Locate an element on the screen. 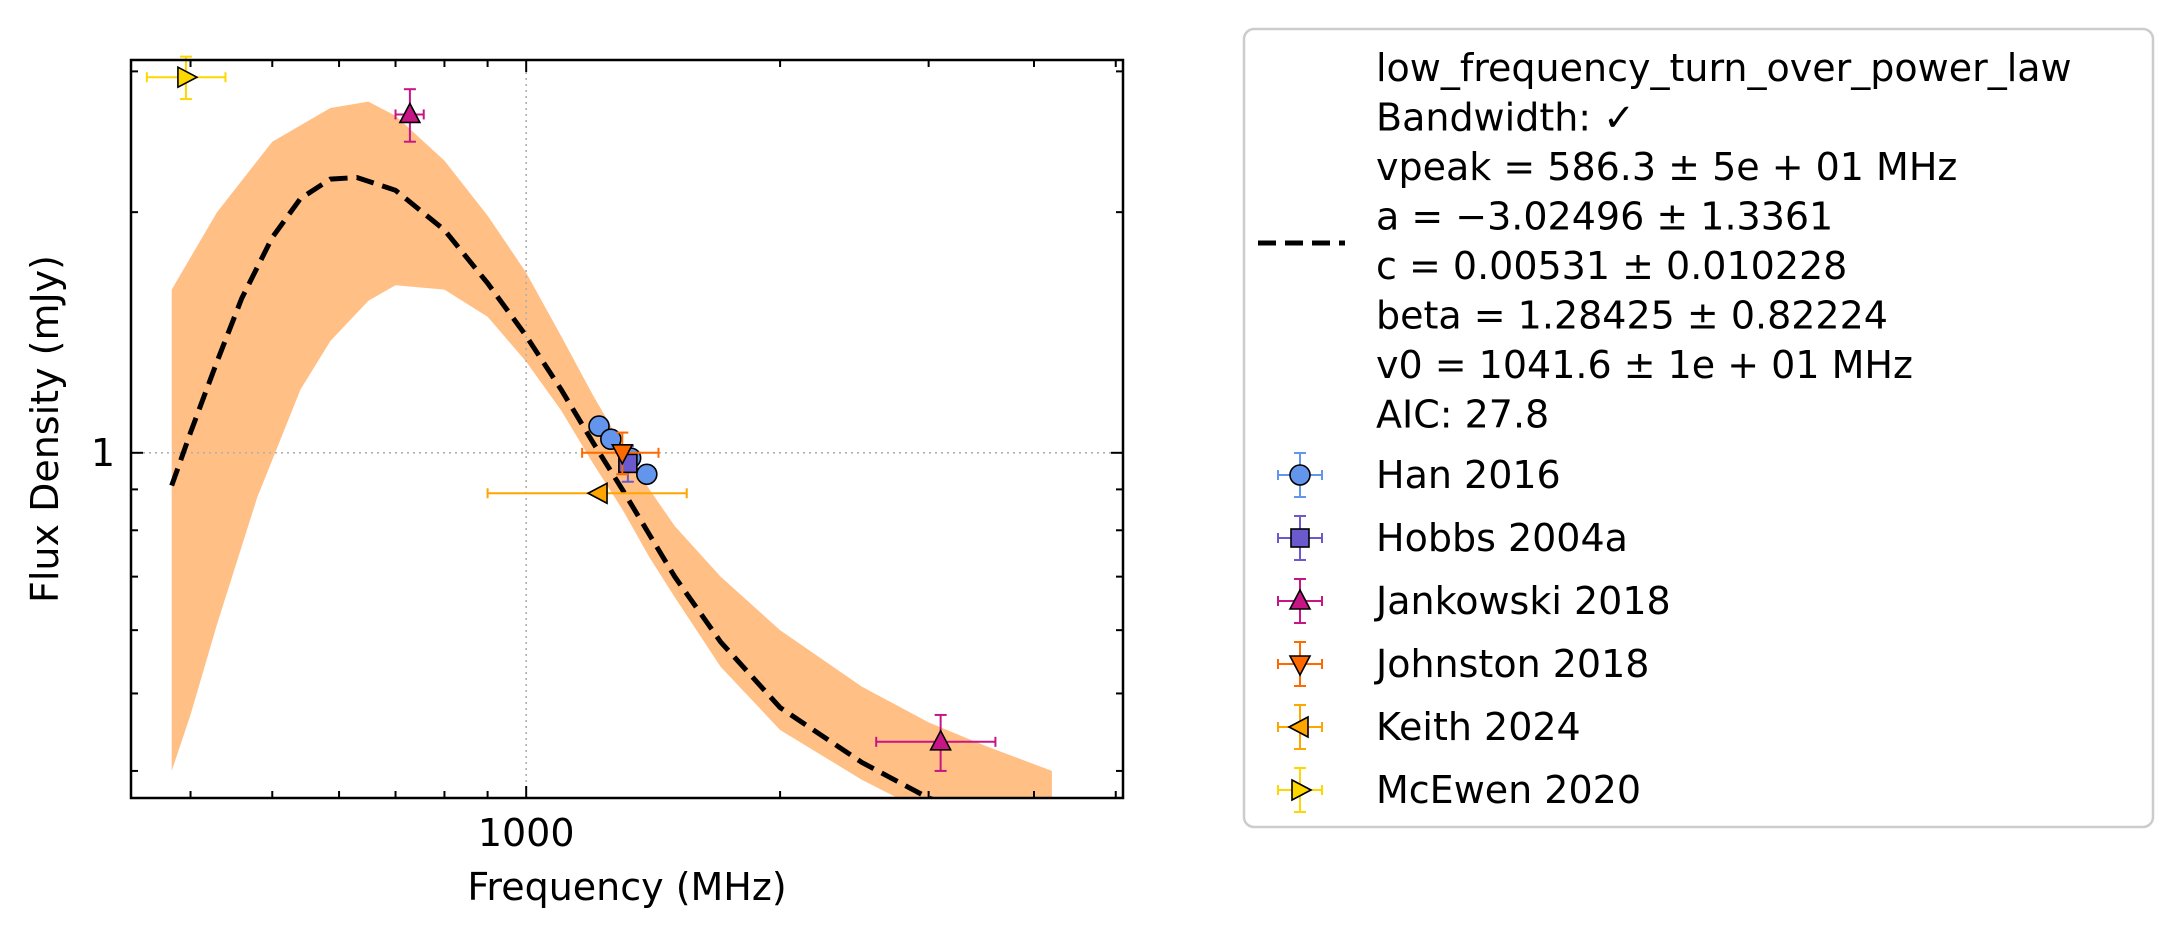  x-axis-label: Frequency (MHz) is located at coordinates (626, 887).